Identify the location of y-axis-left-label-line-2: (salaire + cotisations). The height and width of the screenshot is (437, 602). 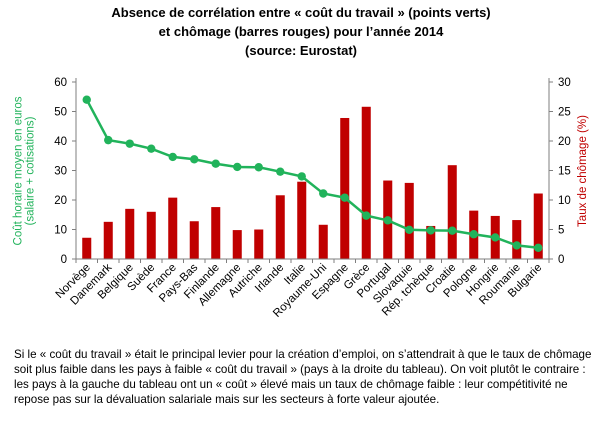
(29, 170).